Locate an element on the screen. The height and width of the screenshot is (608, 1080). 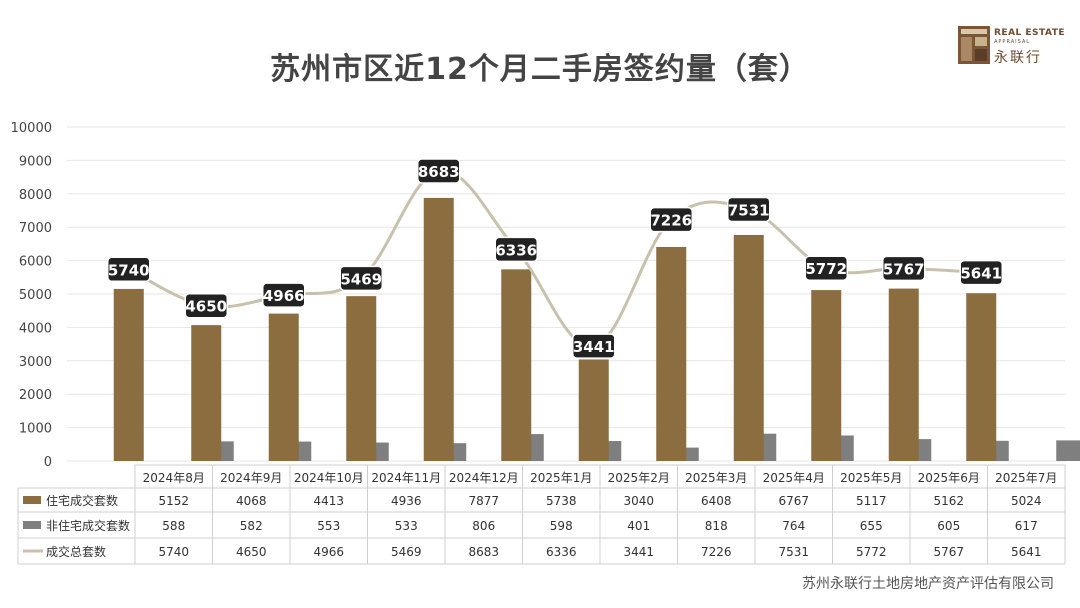
legend-label: 非住宅成交套数 is located at coordinates (88, 525).